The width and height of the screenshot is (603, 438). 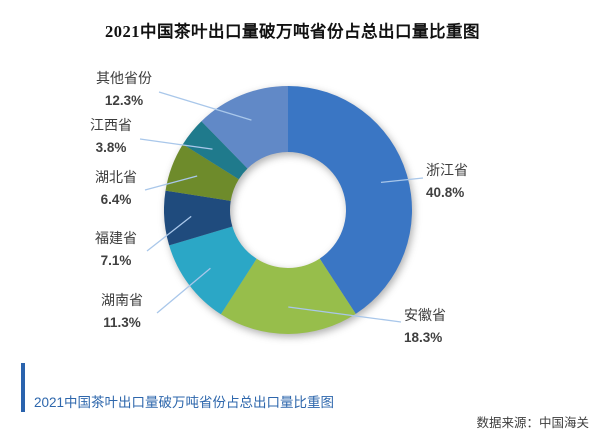 What do you see at coordinates (205, 106) in the screenshot?
I see `leader-line-其他省份` at bounding box center [205, 106].